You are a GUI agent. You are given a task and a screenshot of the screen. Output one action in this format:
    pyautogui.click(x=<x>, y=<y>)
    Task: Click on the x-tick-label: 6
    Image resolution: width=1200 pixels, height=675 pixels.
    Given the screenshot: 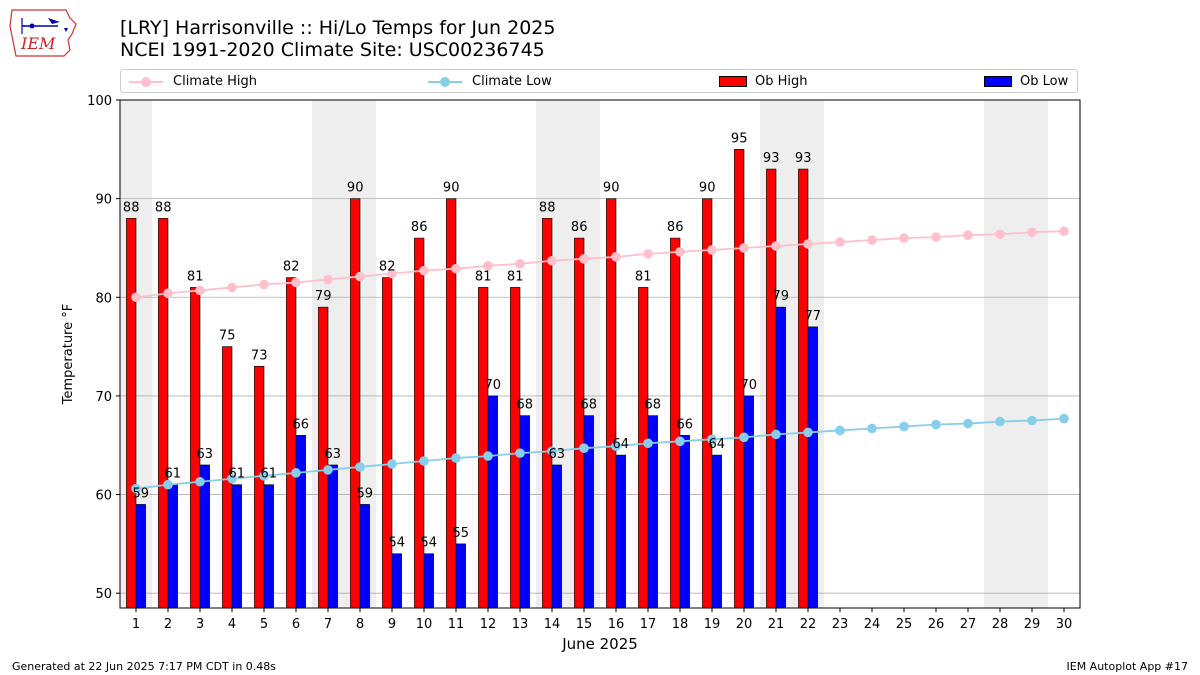 What is the action you would take?
    pyautogui.click(x=296, y=624)
    